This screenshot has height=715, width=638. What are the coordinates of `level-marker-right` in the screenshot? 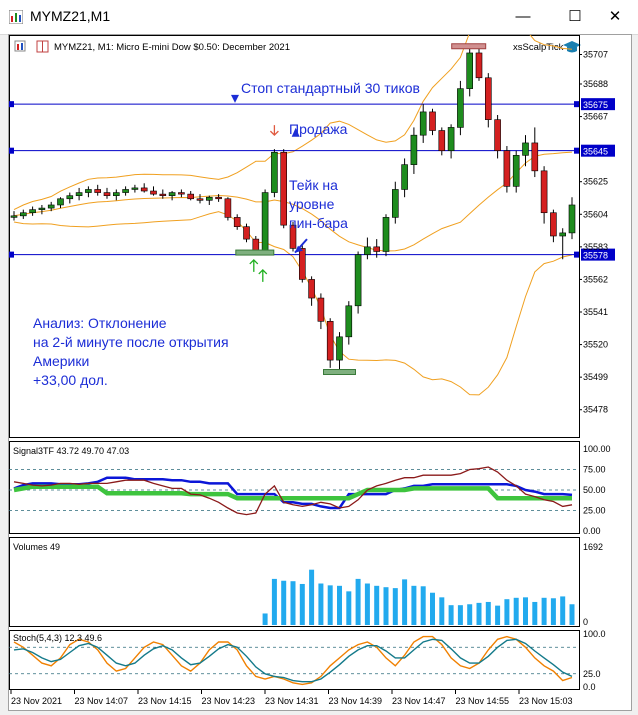 It's located at (576, 104).